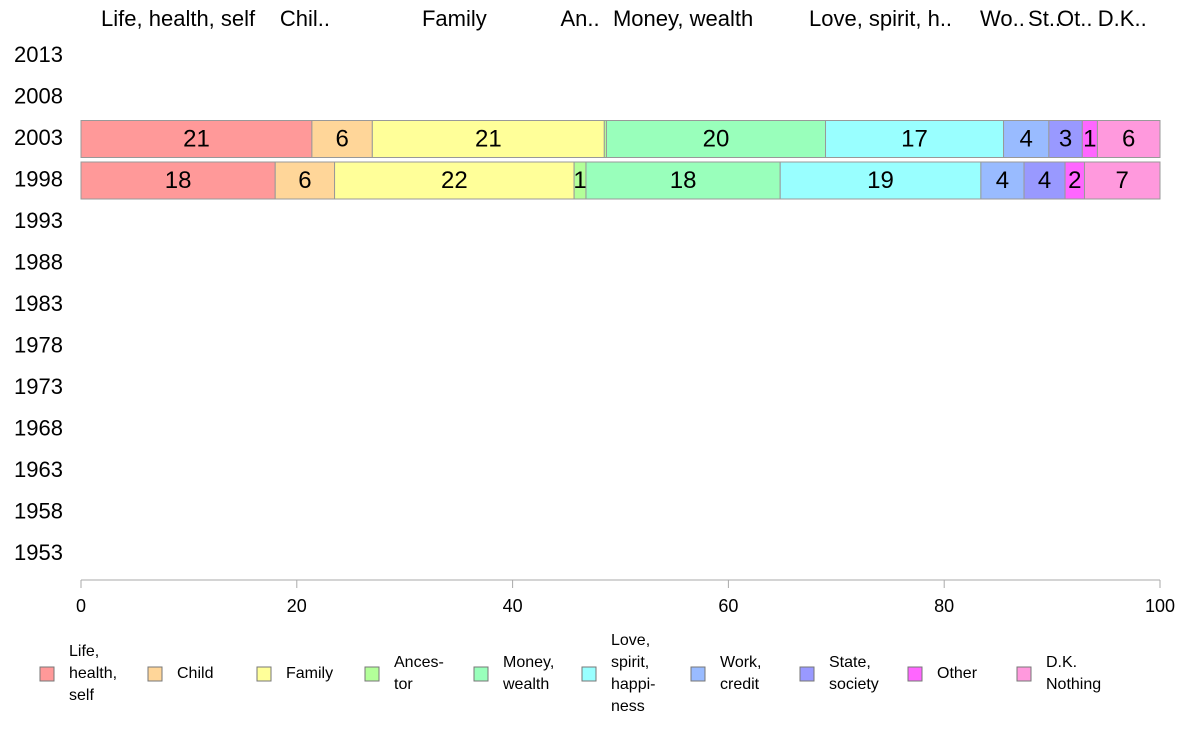  What do you see at coordinates (1122, 18) in the screenshot?
I see `category-header: D.K..` at bounding box center [1122, 18].